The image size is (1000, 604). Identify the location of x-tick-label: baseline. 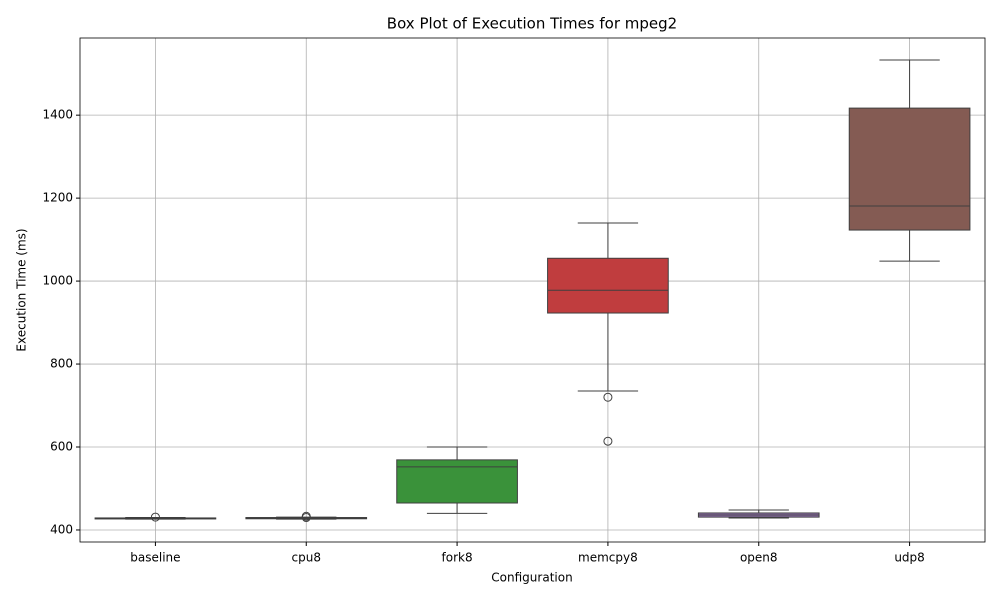
(155, 558).